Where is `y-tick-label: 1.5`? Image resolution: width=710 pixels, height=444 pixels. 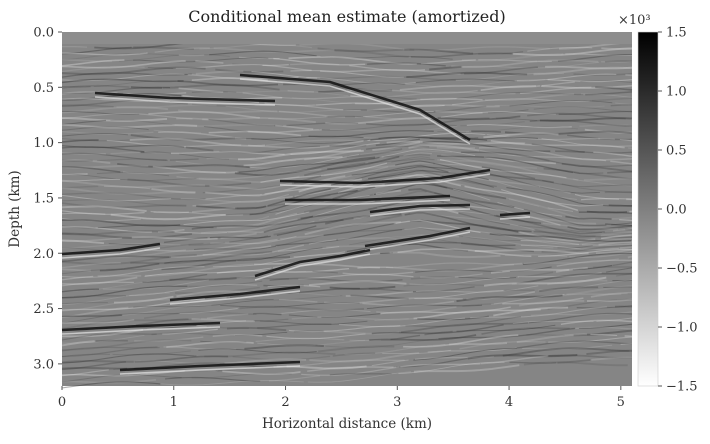
y-tick-label: 1.5 is located at coordinates (43, 198).